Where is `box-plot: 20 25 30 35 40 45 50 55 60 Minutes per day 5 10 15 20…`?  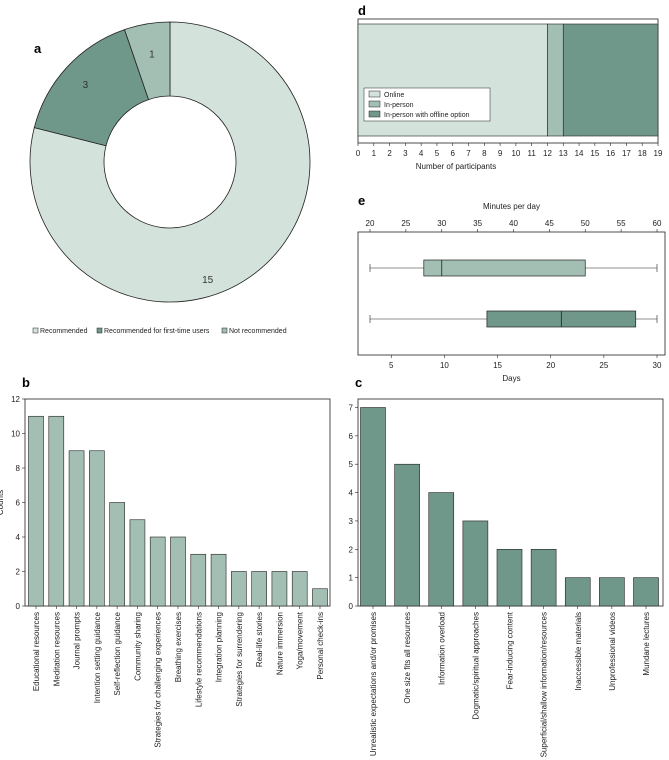
box-plot: 20 25 30 35 40 45 50 55 60 Minutes per day 5 10 15 20… is located at coordinates (511, 292).